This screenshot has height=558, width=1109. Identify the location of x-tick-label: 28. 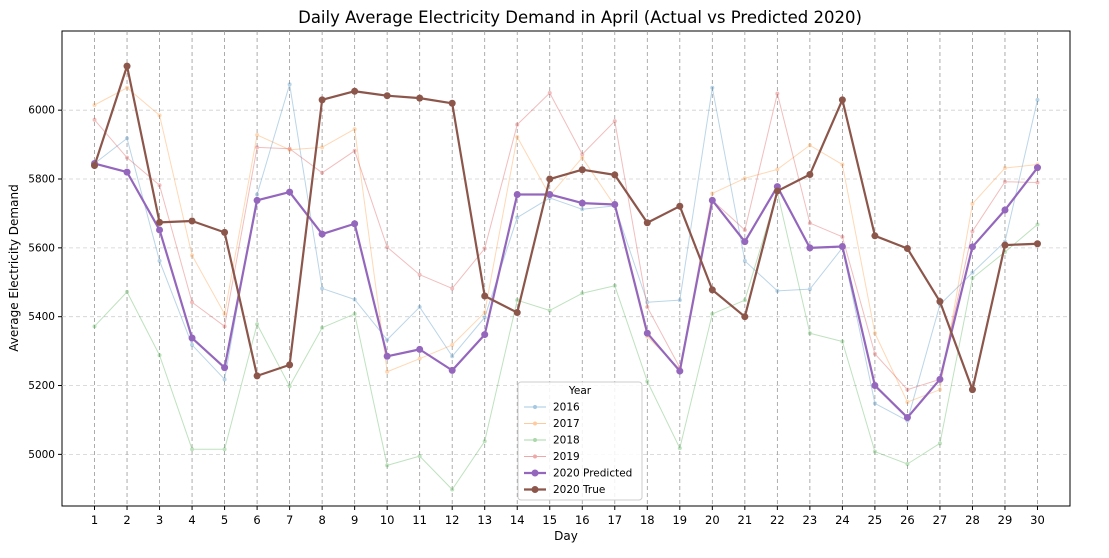
(972, 520).